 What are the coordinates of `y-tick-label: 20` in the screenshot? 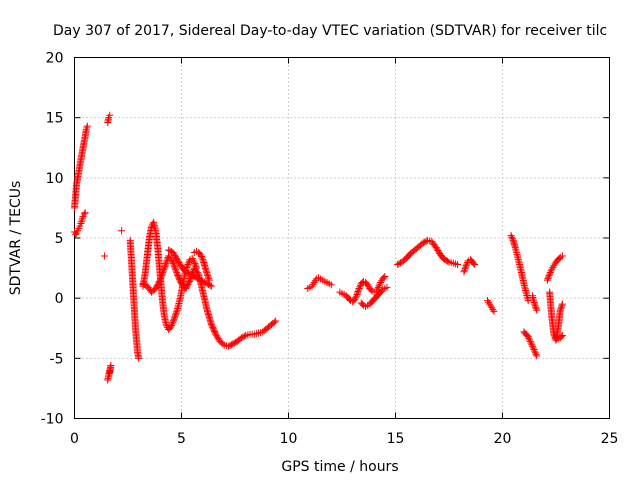 It's located at (55, 59).